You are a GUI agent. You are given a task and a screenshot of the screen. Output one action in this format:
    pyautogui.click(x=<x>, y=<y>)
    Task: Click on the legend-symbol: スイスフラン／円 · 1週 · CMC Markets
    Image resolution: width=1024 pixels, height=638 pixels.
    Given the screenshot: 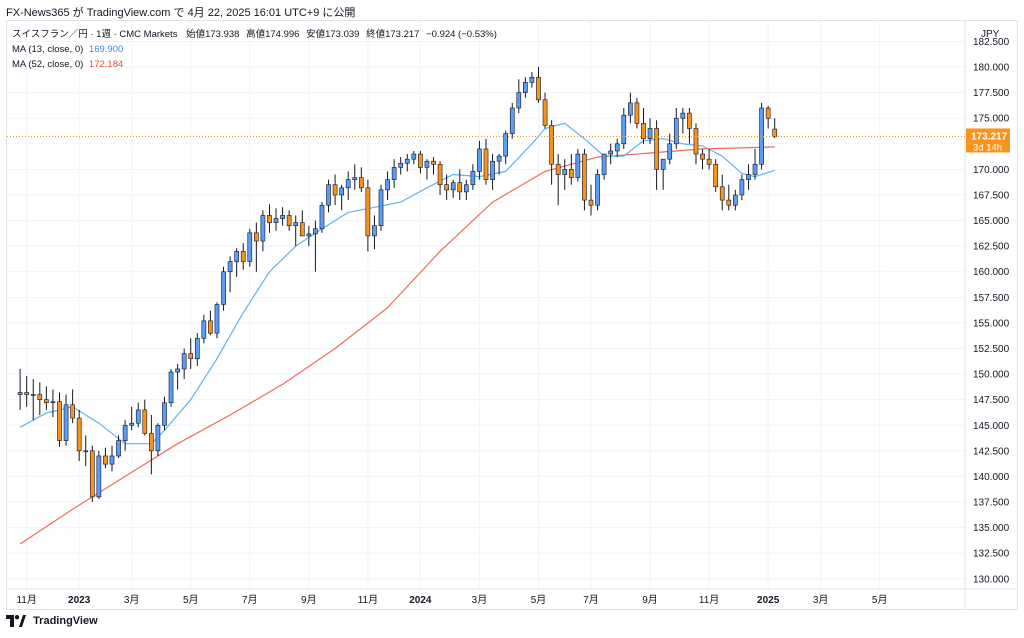 What is the action you would take?
    pyautogui.click(x=95, y=34)
    